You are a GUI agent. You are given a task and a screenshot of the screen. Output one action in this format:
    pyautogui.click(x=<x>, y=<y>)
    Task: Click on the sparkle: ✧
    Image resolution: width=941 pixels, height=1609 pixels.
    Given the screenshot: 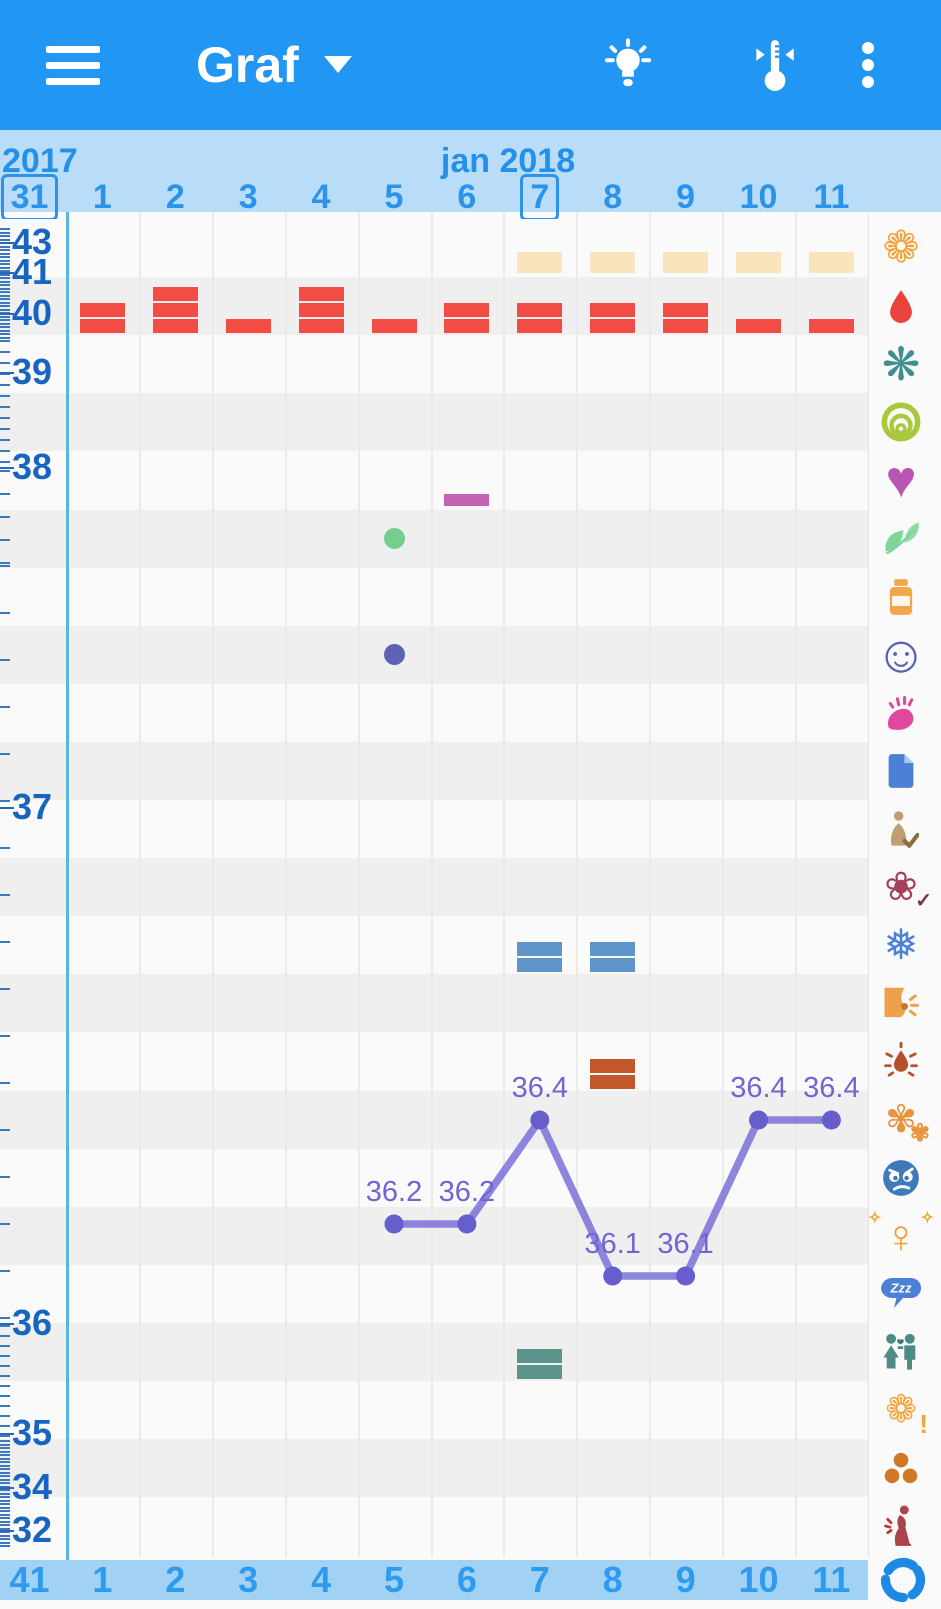 What is the action you would take?
    pyautogui.click(x=875, y=1218)
    